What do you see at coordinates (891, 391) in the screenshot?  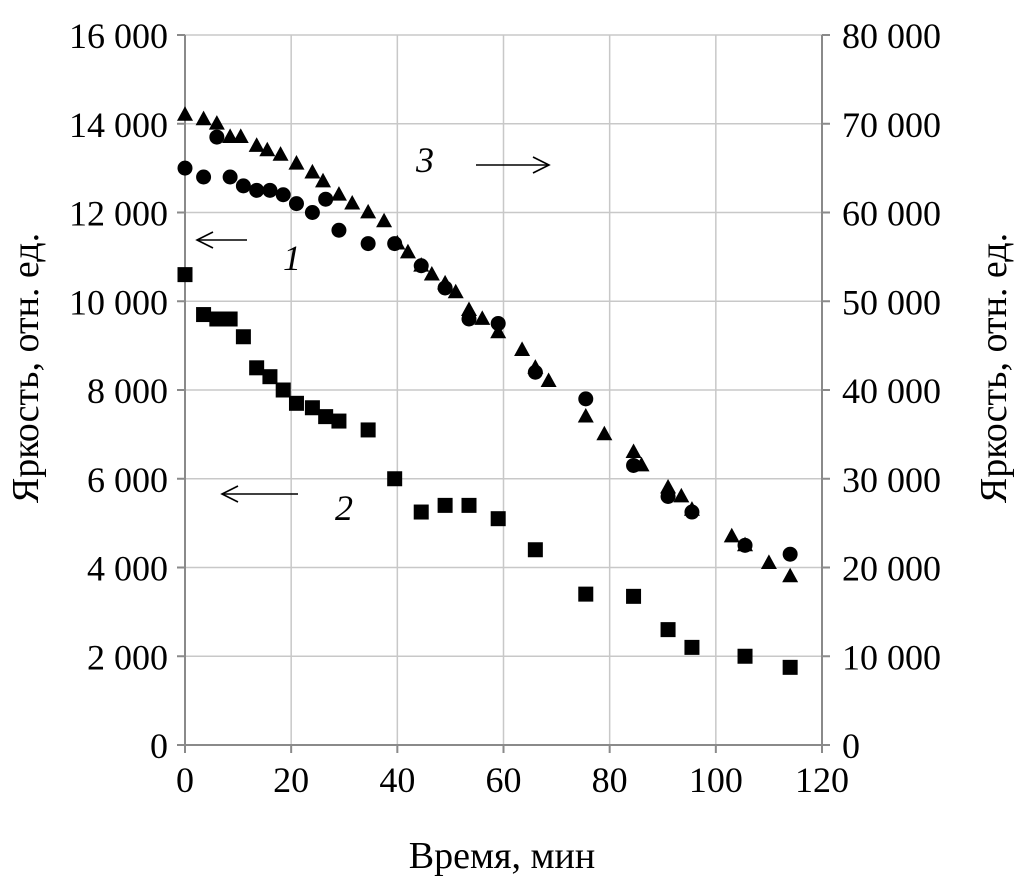 I see `right-y-tick-label: 40 000` at bounding box center [891, 391].